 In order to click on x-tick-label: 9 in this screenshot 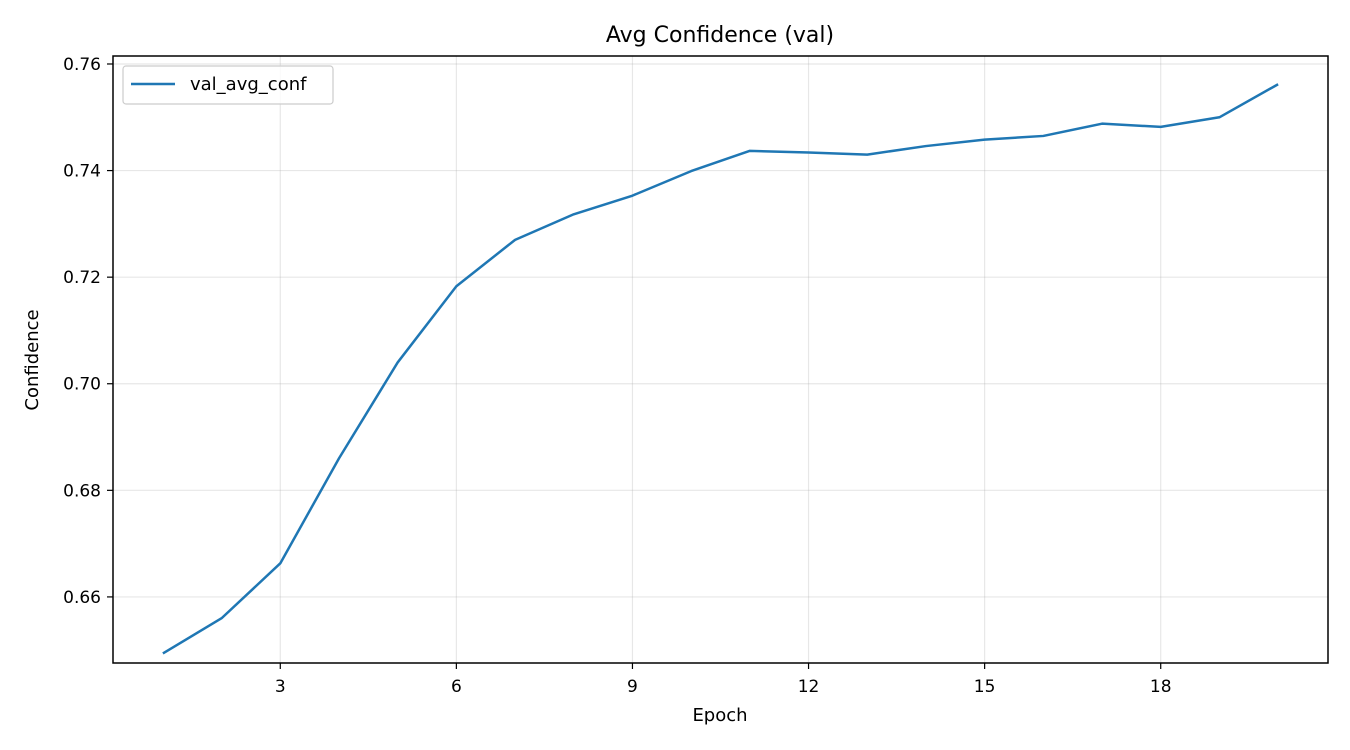, I will do `click(632, 687)`.